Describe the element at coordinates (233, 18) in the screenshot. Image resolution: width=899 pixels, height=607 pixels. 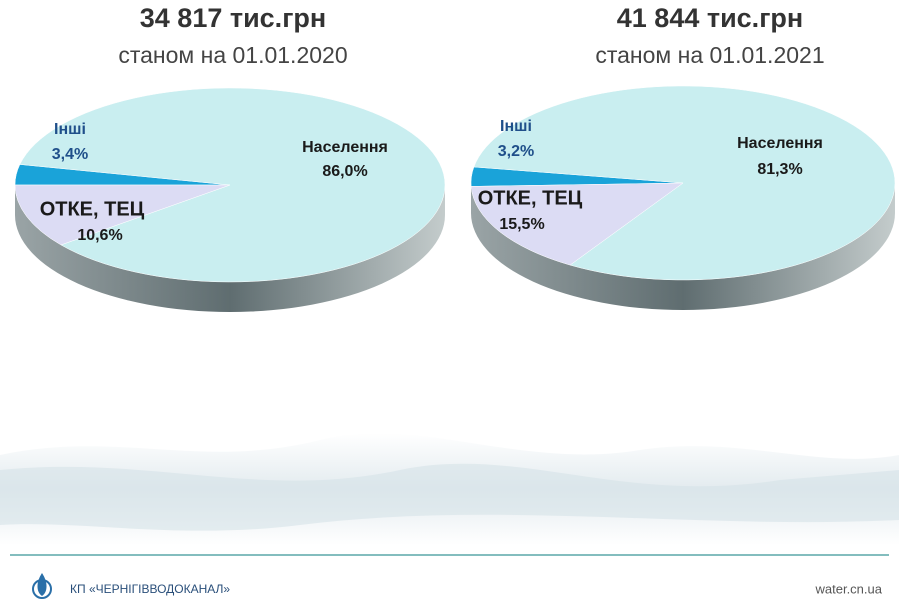
I see `chart-title: 34 817 тис.грн` at that location.